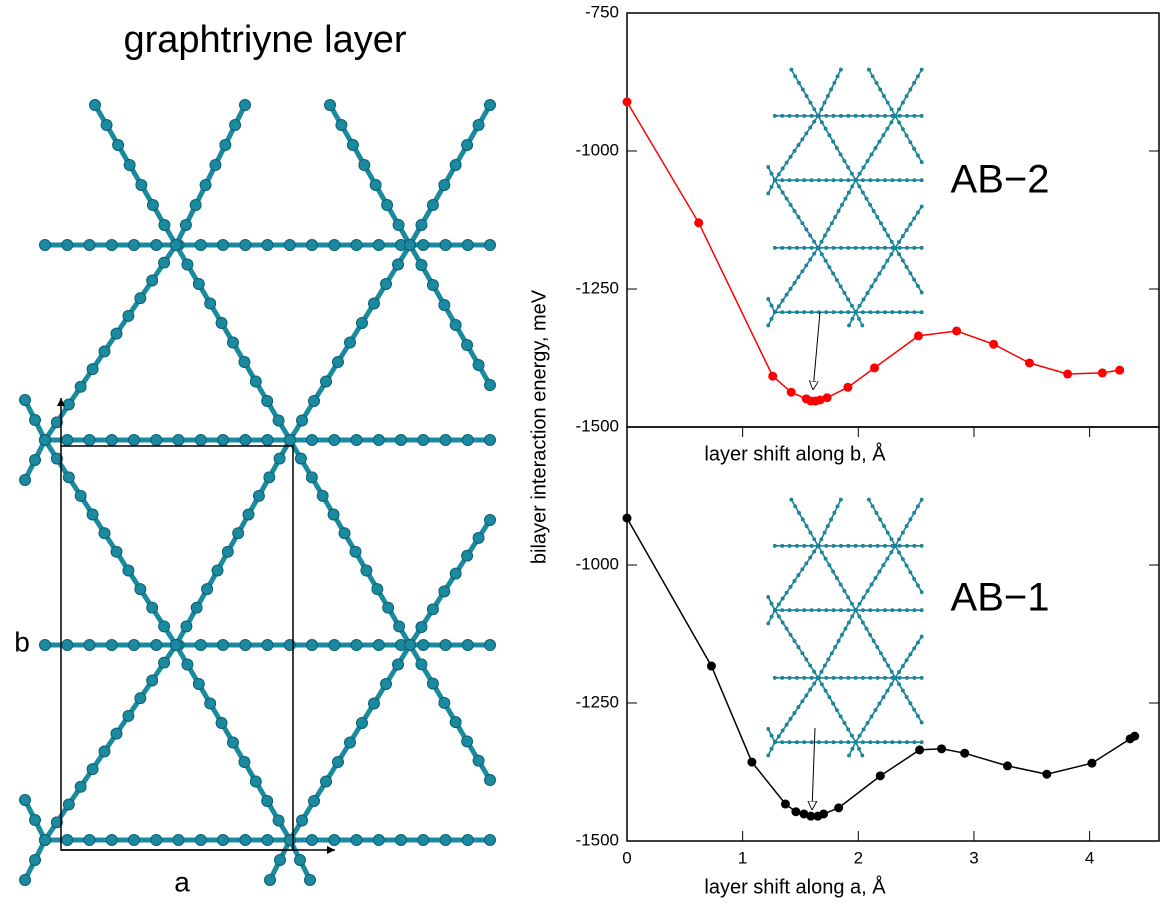  What do you see at coordinates (1000, 598) in the screenshot?
I see `annotation: AB−1` at bounding box center [1000, 598].